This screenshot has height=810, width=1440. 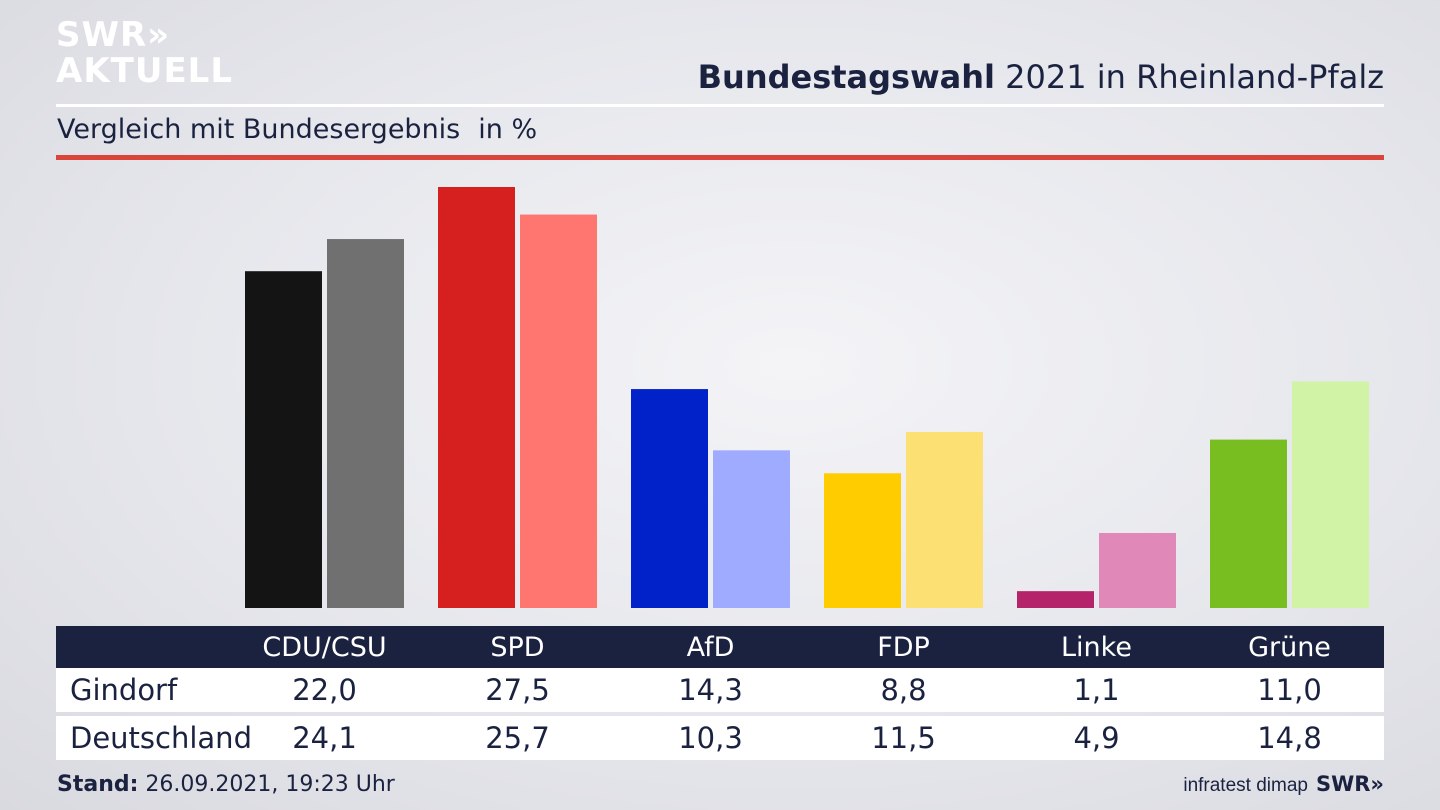 I want to click on bar-cdu-csu-deutschland, so click(x=365, y=423).